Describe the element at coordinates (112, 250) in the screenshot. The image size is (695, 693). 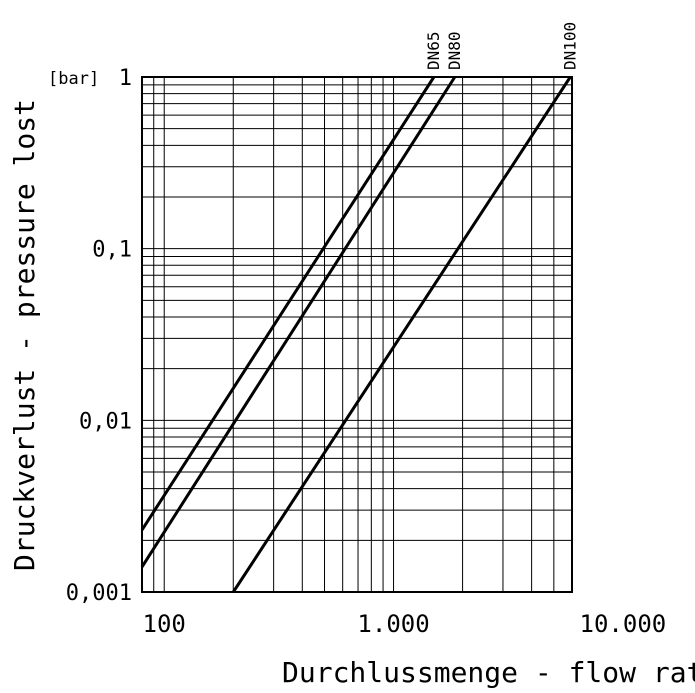
I see `y-tick-label: 0,1` at that location.